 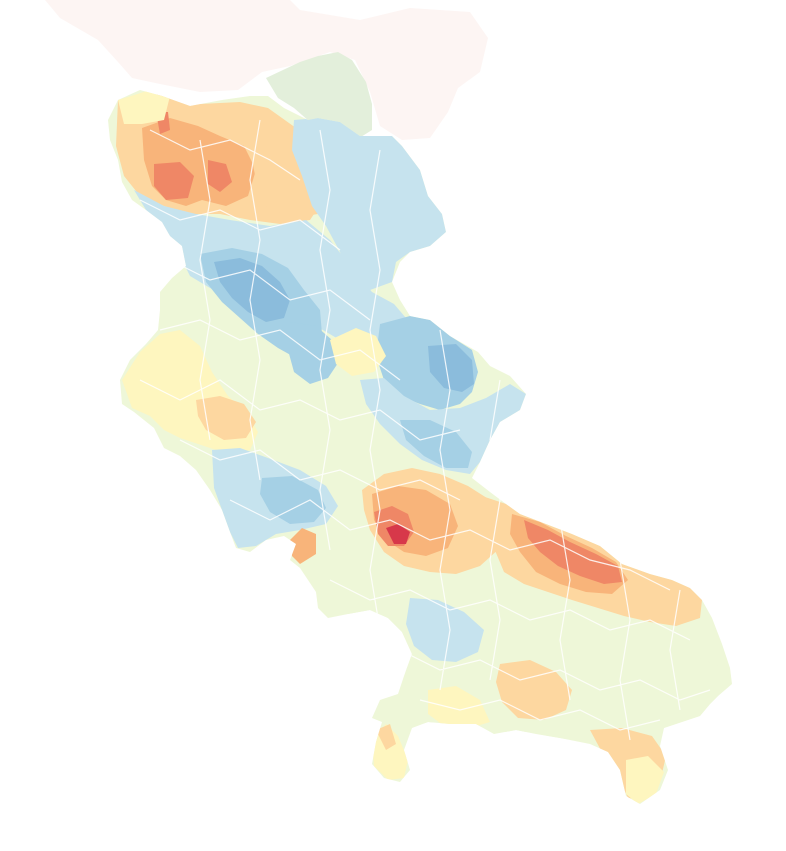 What do you see at coordinates (220, 176) in the screenshot?
I see `region-northwest-hot-c` at bounding box center [220, 176].